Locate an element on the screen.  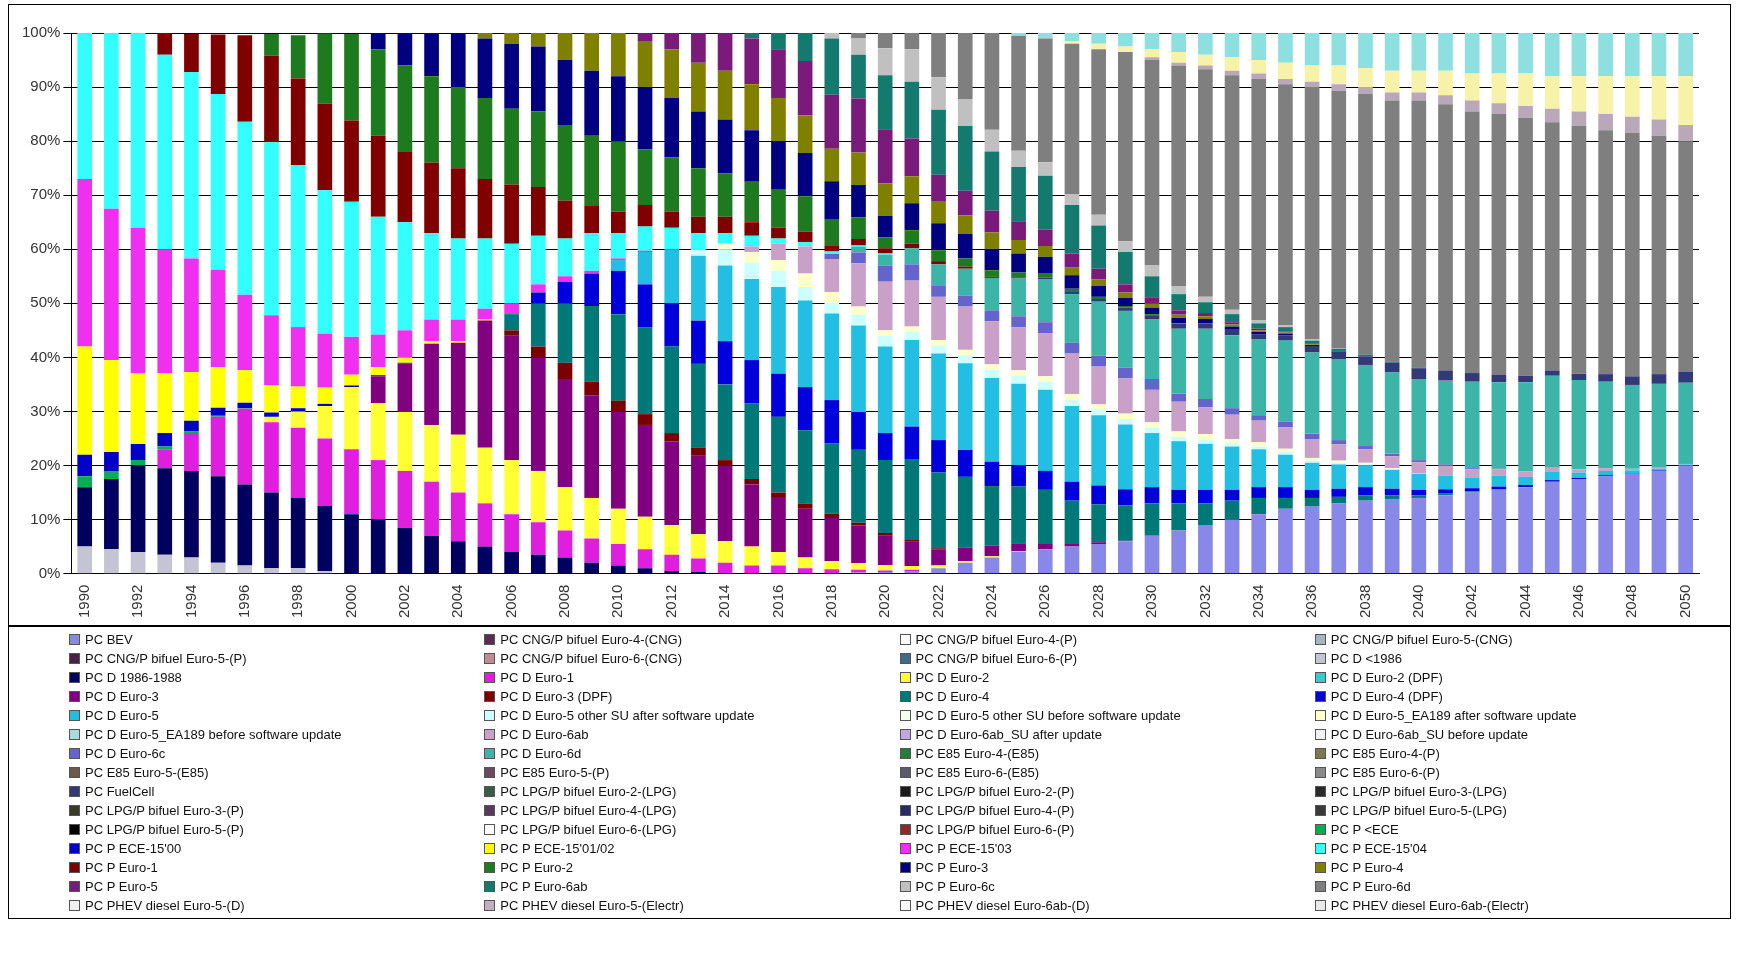
x-tick-label: 1996 is located at coordinates (243, 601).